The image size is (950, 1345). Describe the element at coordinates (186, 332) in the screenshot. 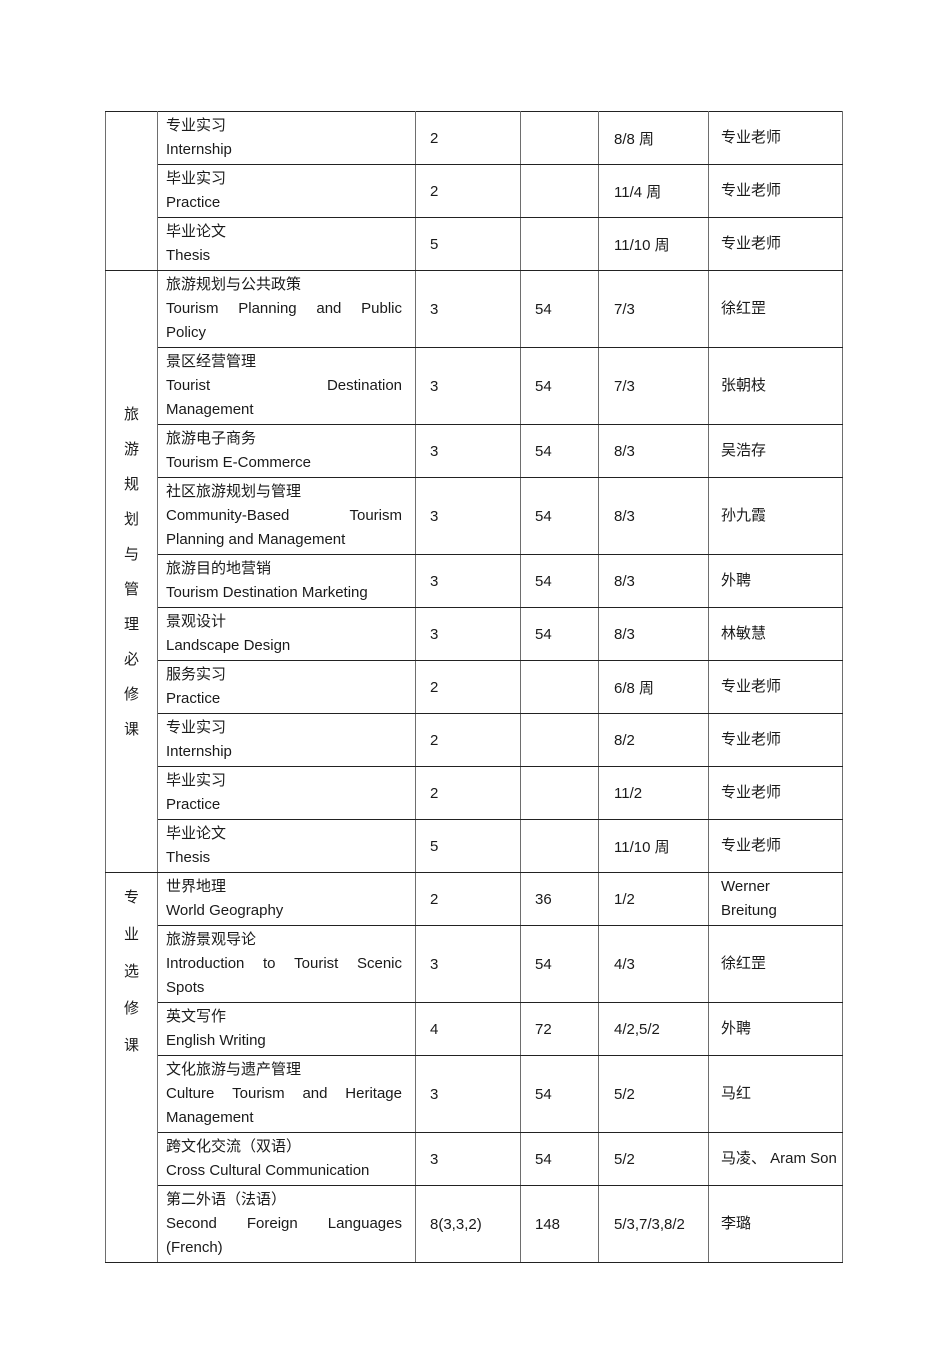

I see `course-name-line: Policy` at that location.